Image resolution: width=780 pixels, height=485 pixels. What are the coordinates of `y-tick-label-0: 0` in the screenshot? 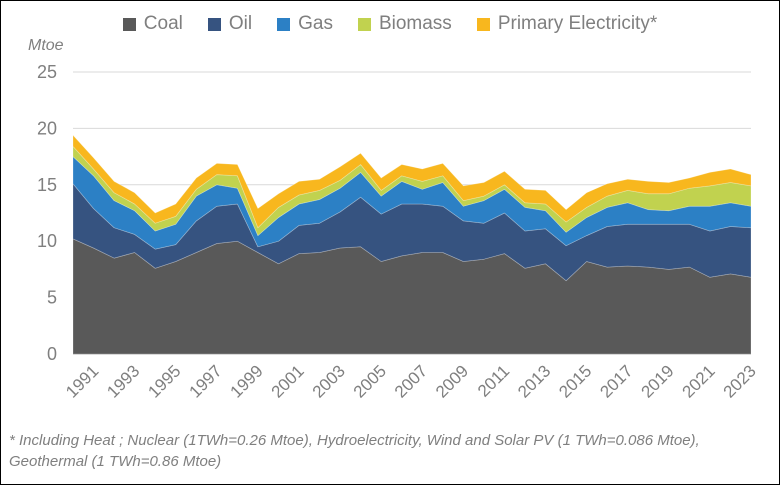 It's located at (52, 354).